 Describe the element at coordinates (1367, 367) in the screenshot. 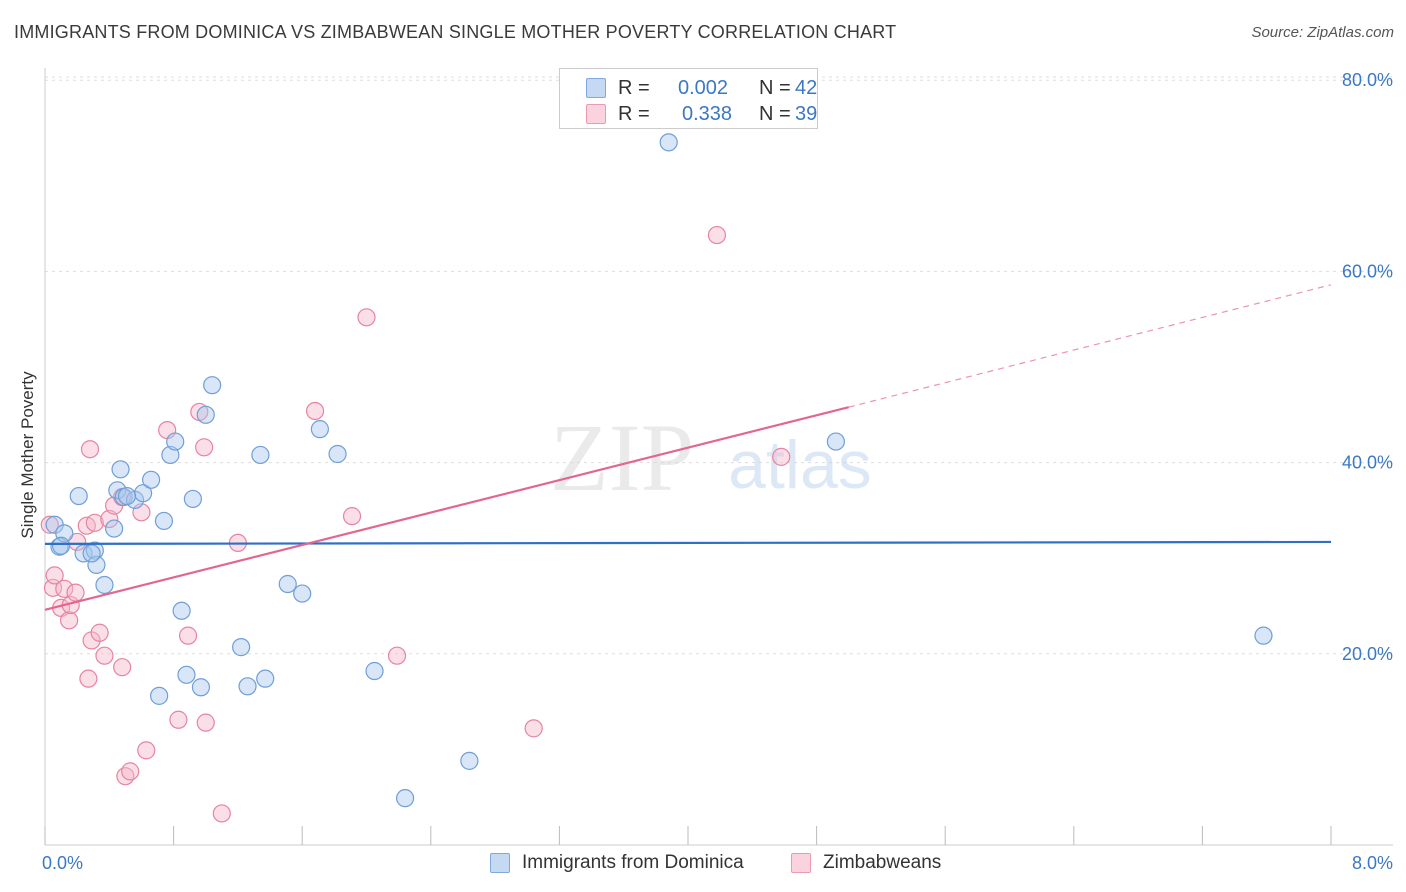

I see `y-tick-labels: 20.0% 40.0% 60.0% 80.0%` at that location.